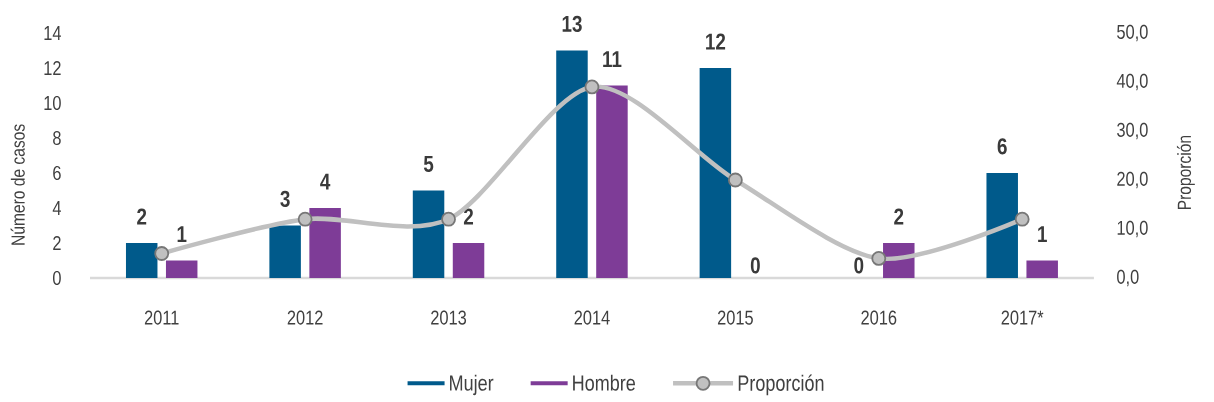 The image size is (1214, 402). Describe the element at coordinates (1022, 317) in the screenshot. I see `x-tick-label: 2017*` at that location.